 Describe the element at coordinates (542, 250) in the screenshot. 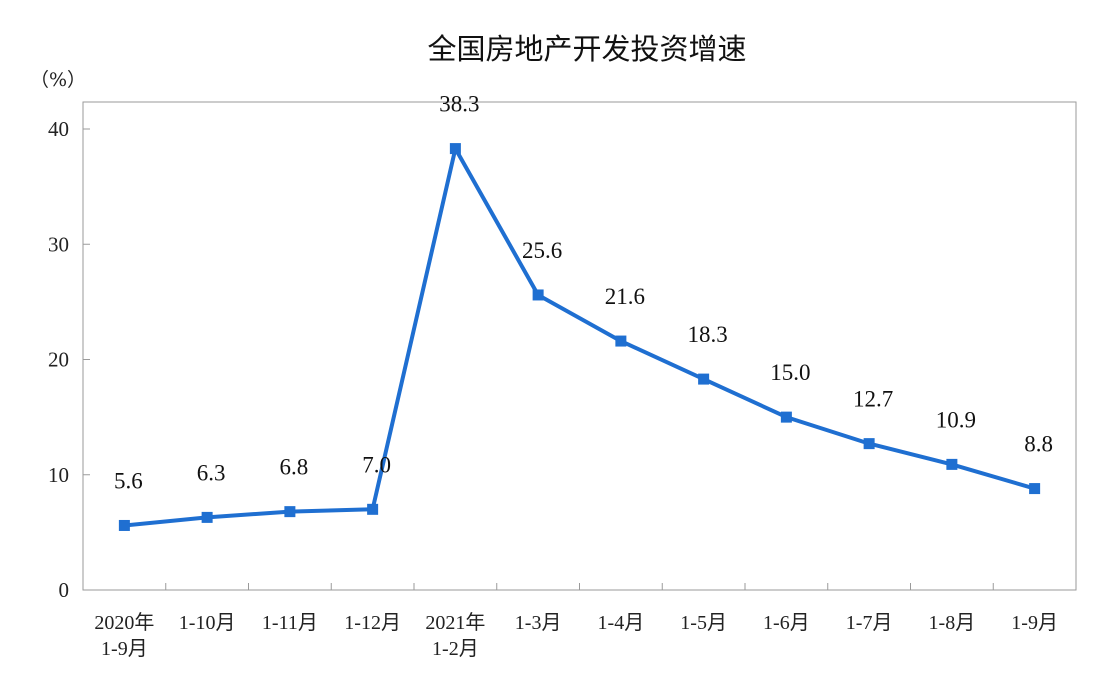

I see `data-label: 25.6` at that location.